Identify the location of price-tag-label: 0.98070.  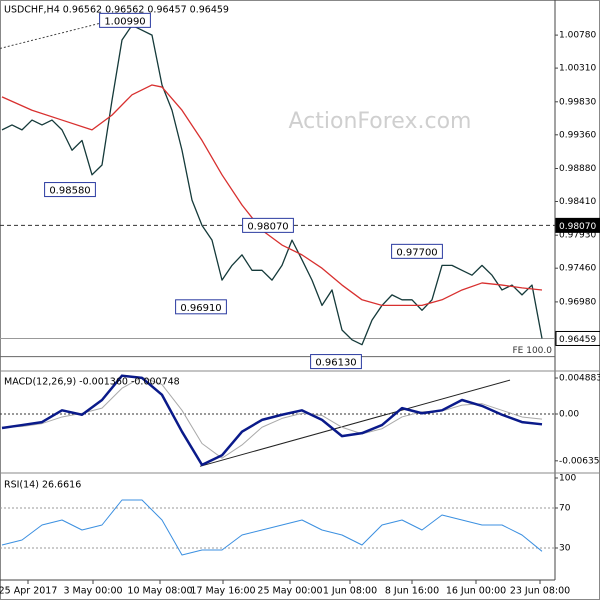
(577, 227).